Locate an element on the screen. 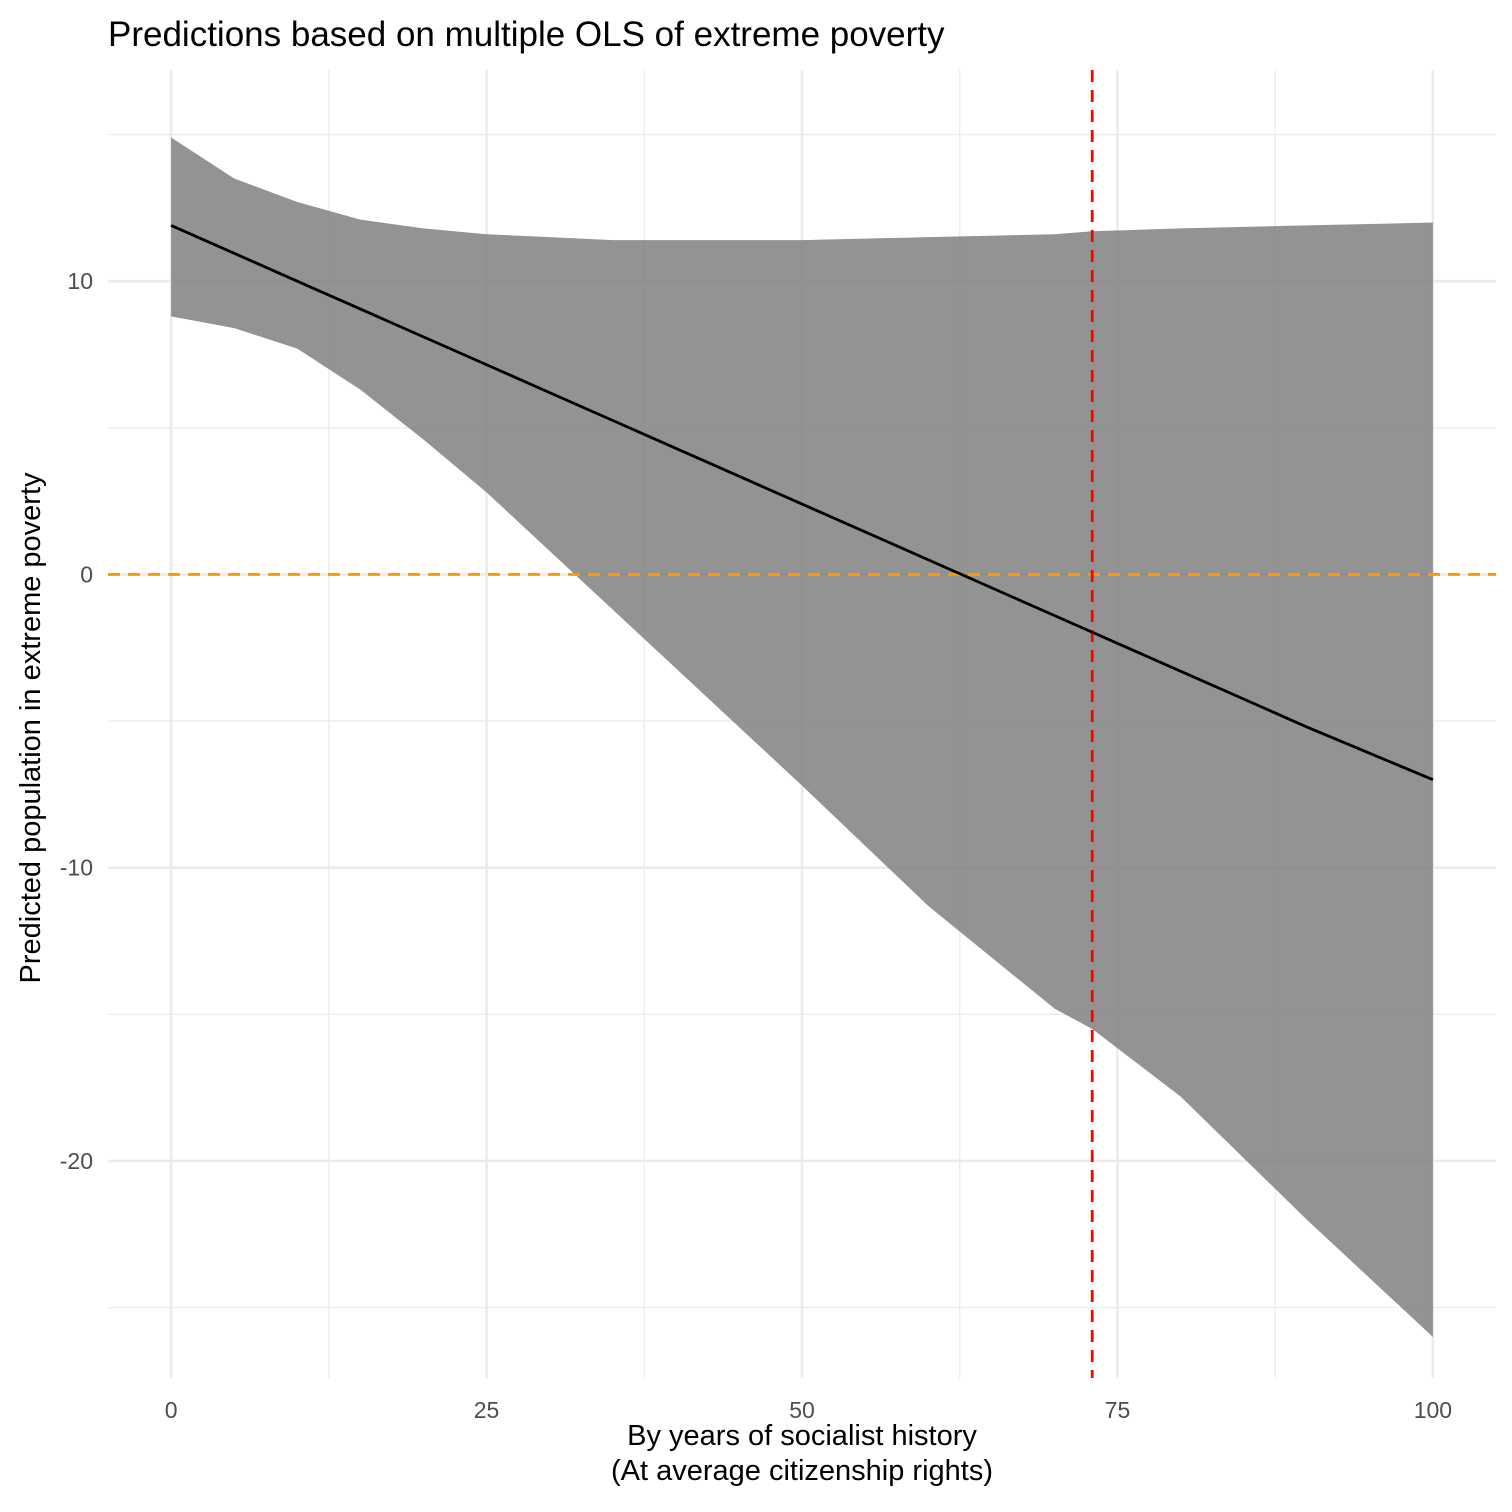  x-axis-title-line-2: (At average citizenship rights) is located at coordinates (802, 1471).